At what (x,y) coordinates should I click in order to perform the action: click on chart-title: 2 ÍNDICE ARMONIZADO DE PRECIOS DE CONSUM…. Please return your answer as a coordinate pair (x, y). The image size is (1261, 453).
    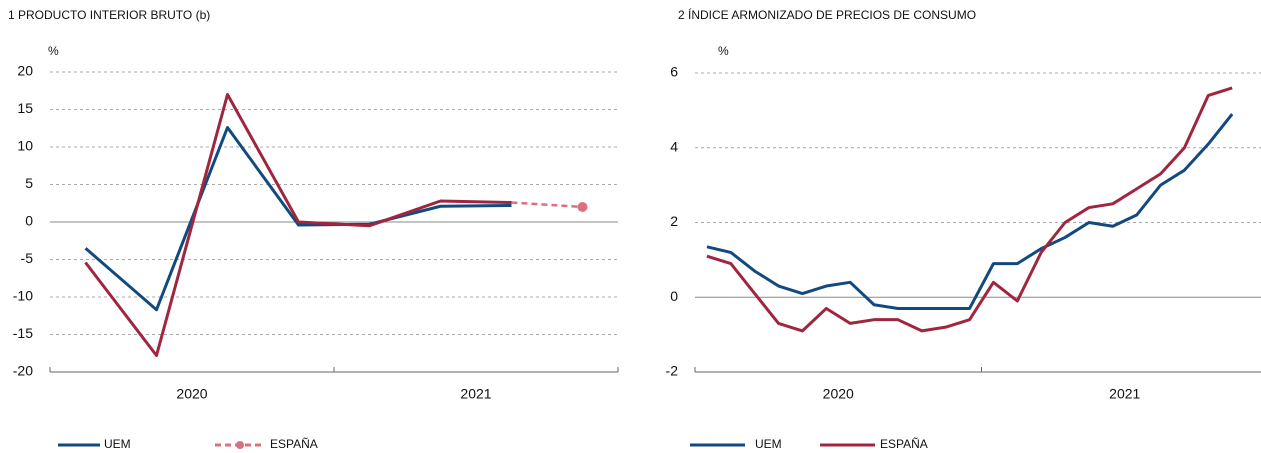
    Looking at the image, I should click on (827, 14).